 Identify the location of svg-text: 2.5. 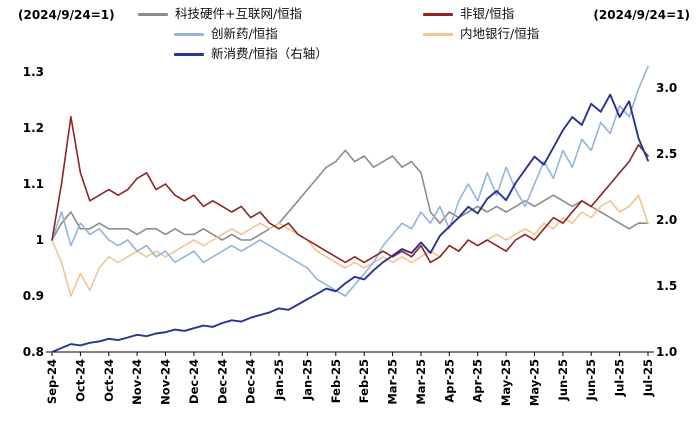
(666, 154).